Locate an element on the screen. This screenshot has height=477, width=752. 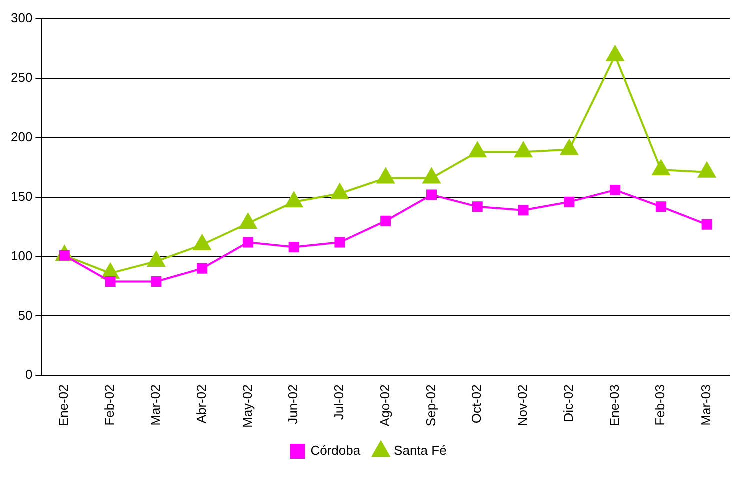
x-tick-label: Ago-02 is located at coordinates (384, 405).